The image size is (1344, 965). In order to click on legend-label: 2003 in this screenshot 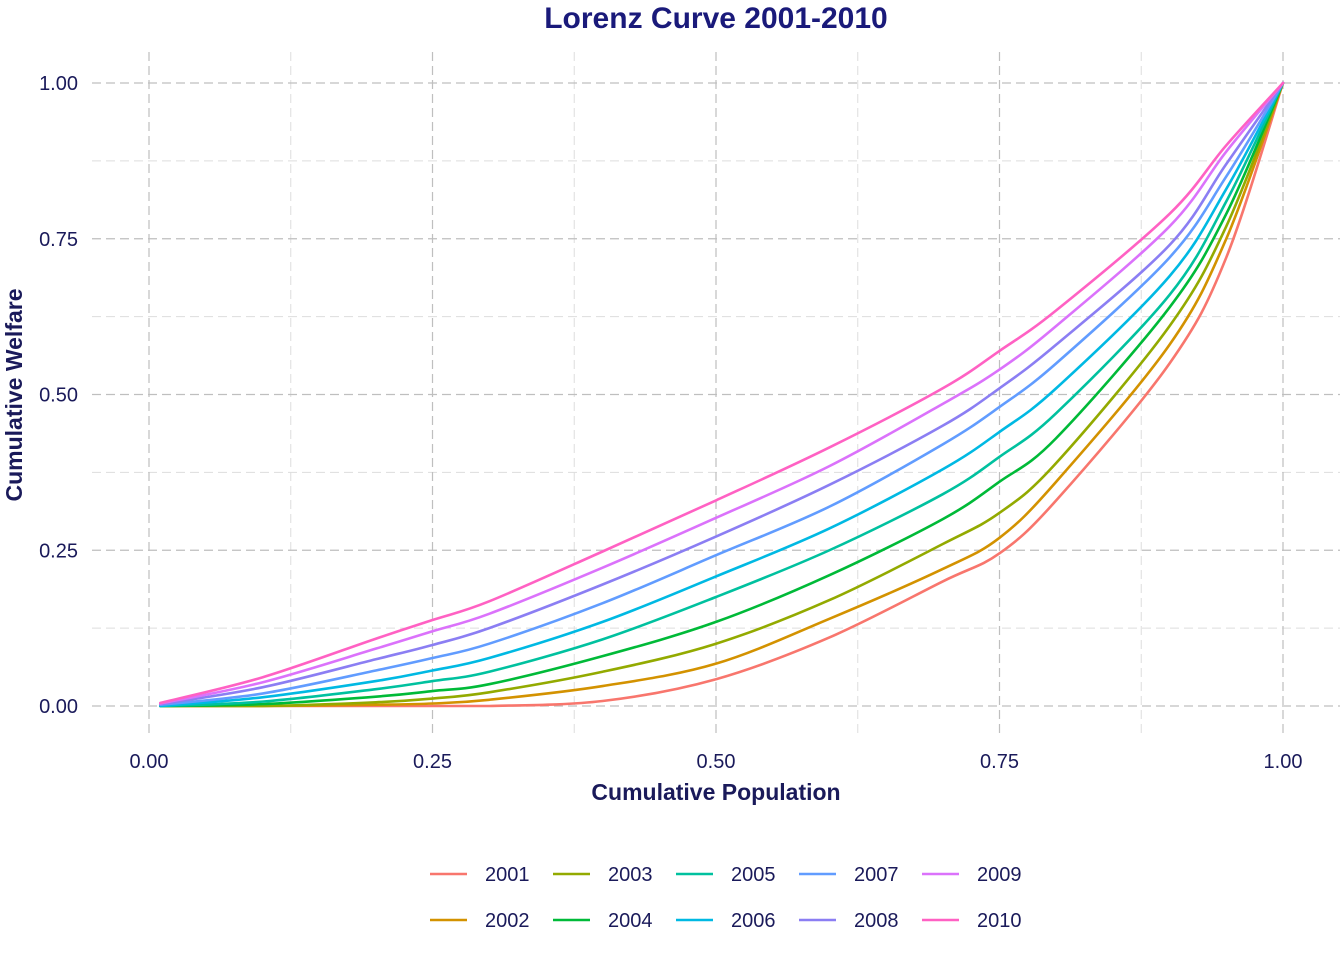, I will do `click(630, 875)`.